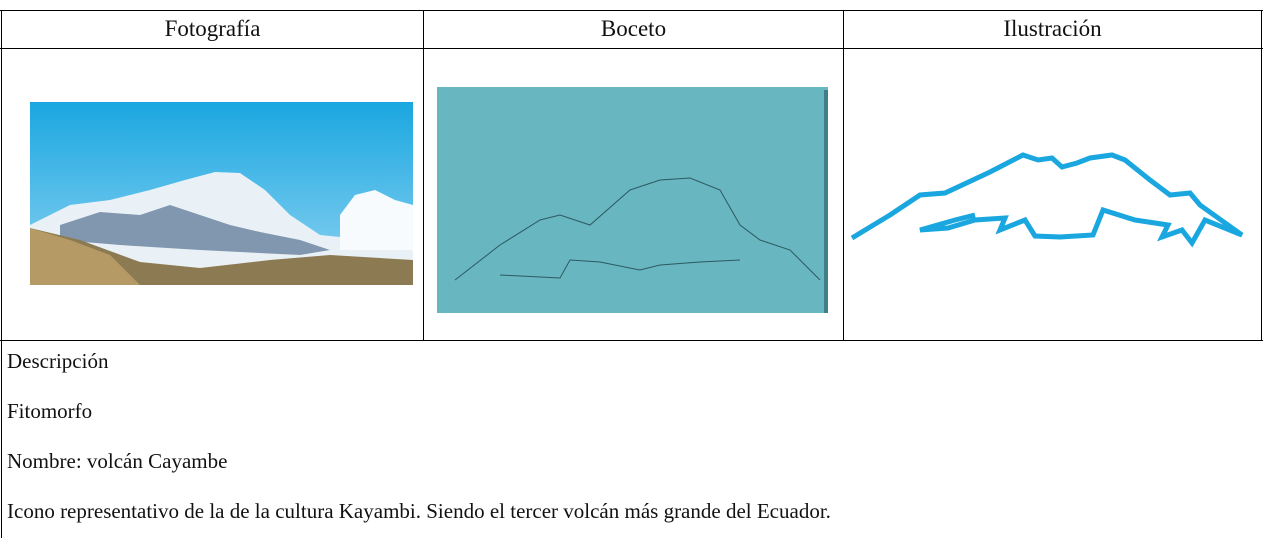  I want to click on header-cell: Boceto, so click(633, 28).